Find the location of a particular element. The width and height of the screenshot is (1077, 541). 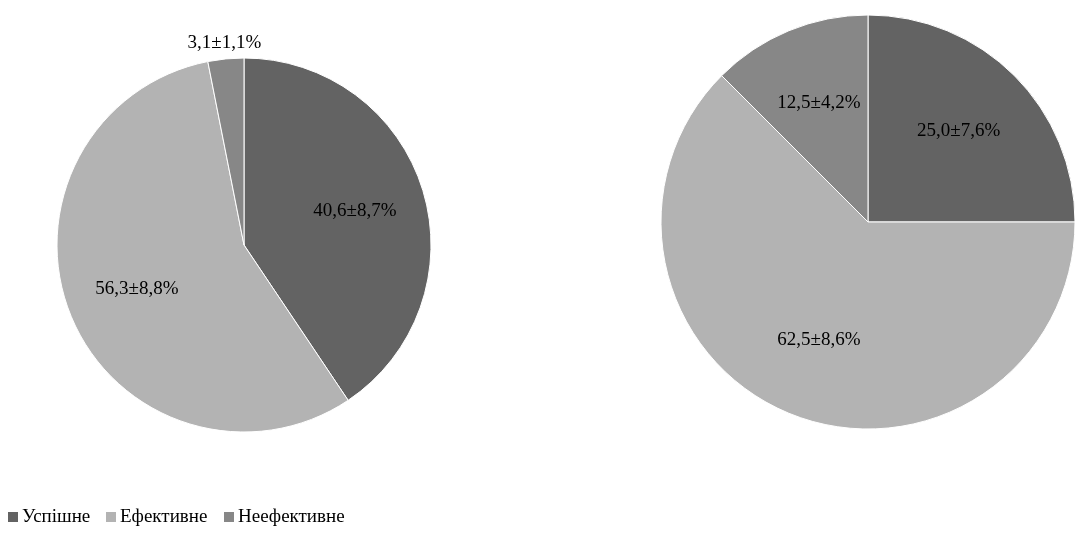

data-label: 12,5±4,2% is located at coordinates (819, 101).